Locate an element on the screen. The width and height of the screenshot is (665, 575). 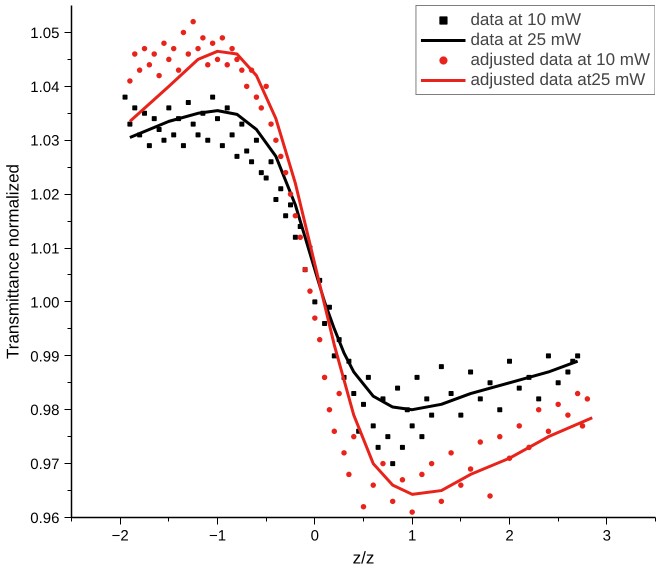
y-tick-label: 1.05 is located at coordinates (45, 33).